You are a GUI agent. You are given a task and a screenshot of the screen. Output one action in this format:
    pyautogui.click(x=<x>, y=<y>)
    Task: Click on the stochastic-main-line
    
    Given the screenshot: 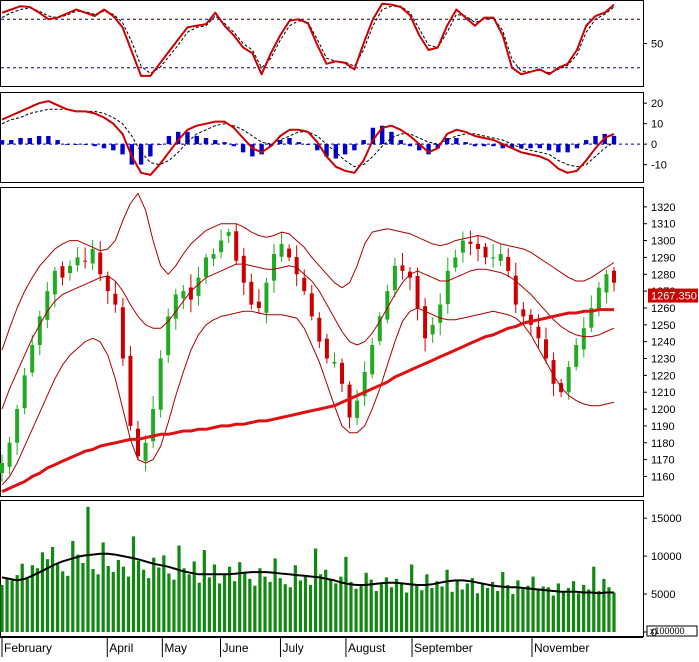 What is the action you would take?
    pyautogui.click(x=308, y=39)
    